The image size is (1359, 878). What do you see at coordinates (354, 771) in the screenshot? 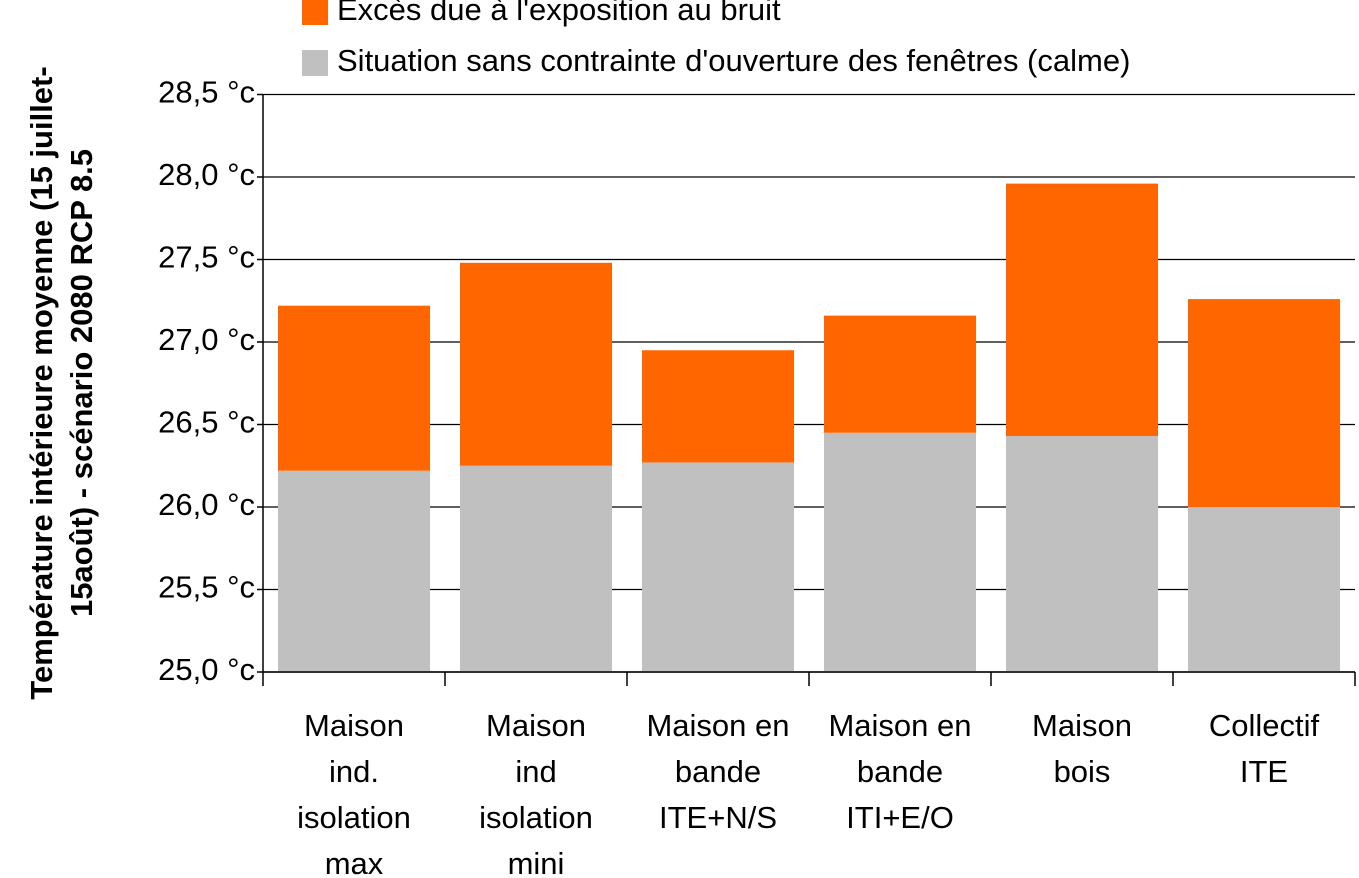
I see `x-tick-label: ind.` at bounding box center [354, 771].